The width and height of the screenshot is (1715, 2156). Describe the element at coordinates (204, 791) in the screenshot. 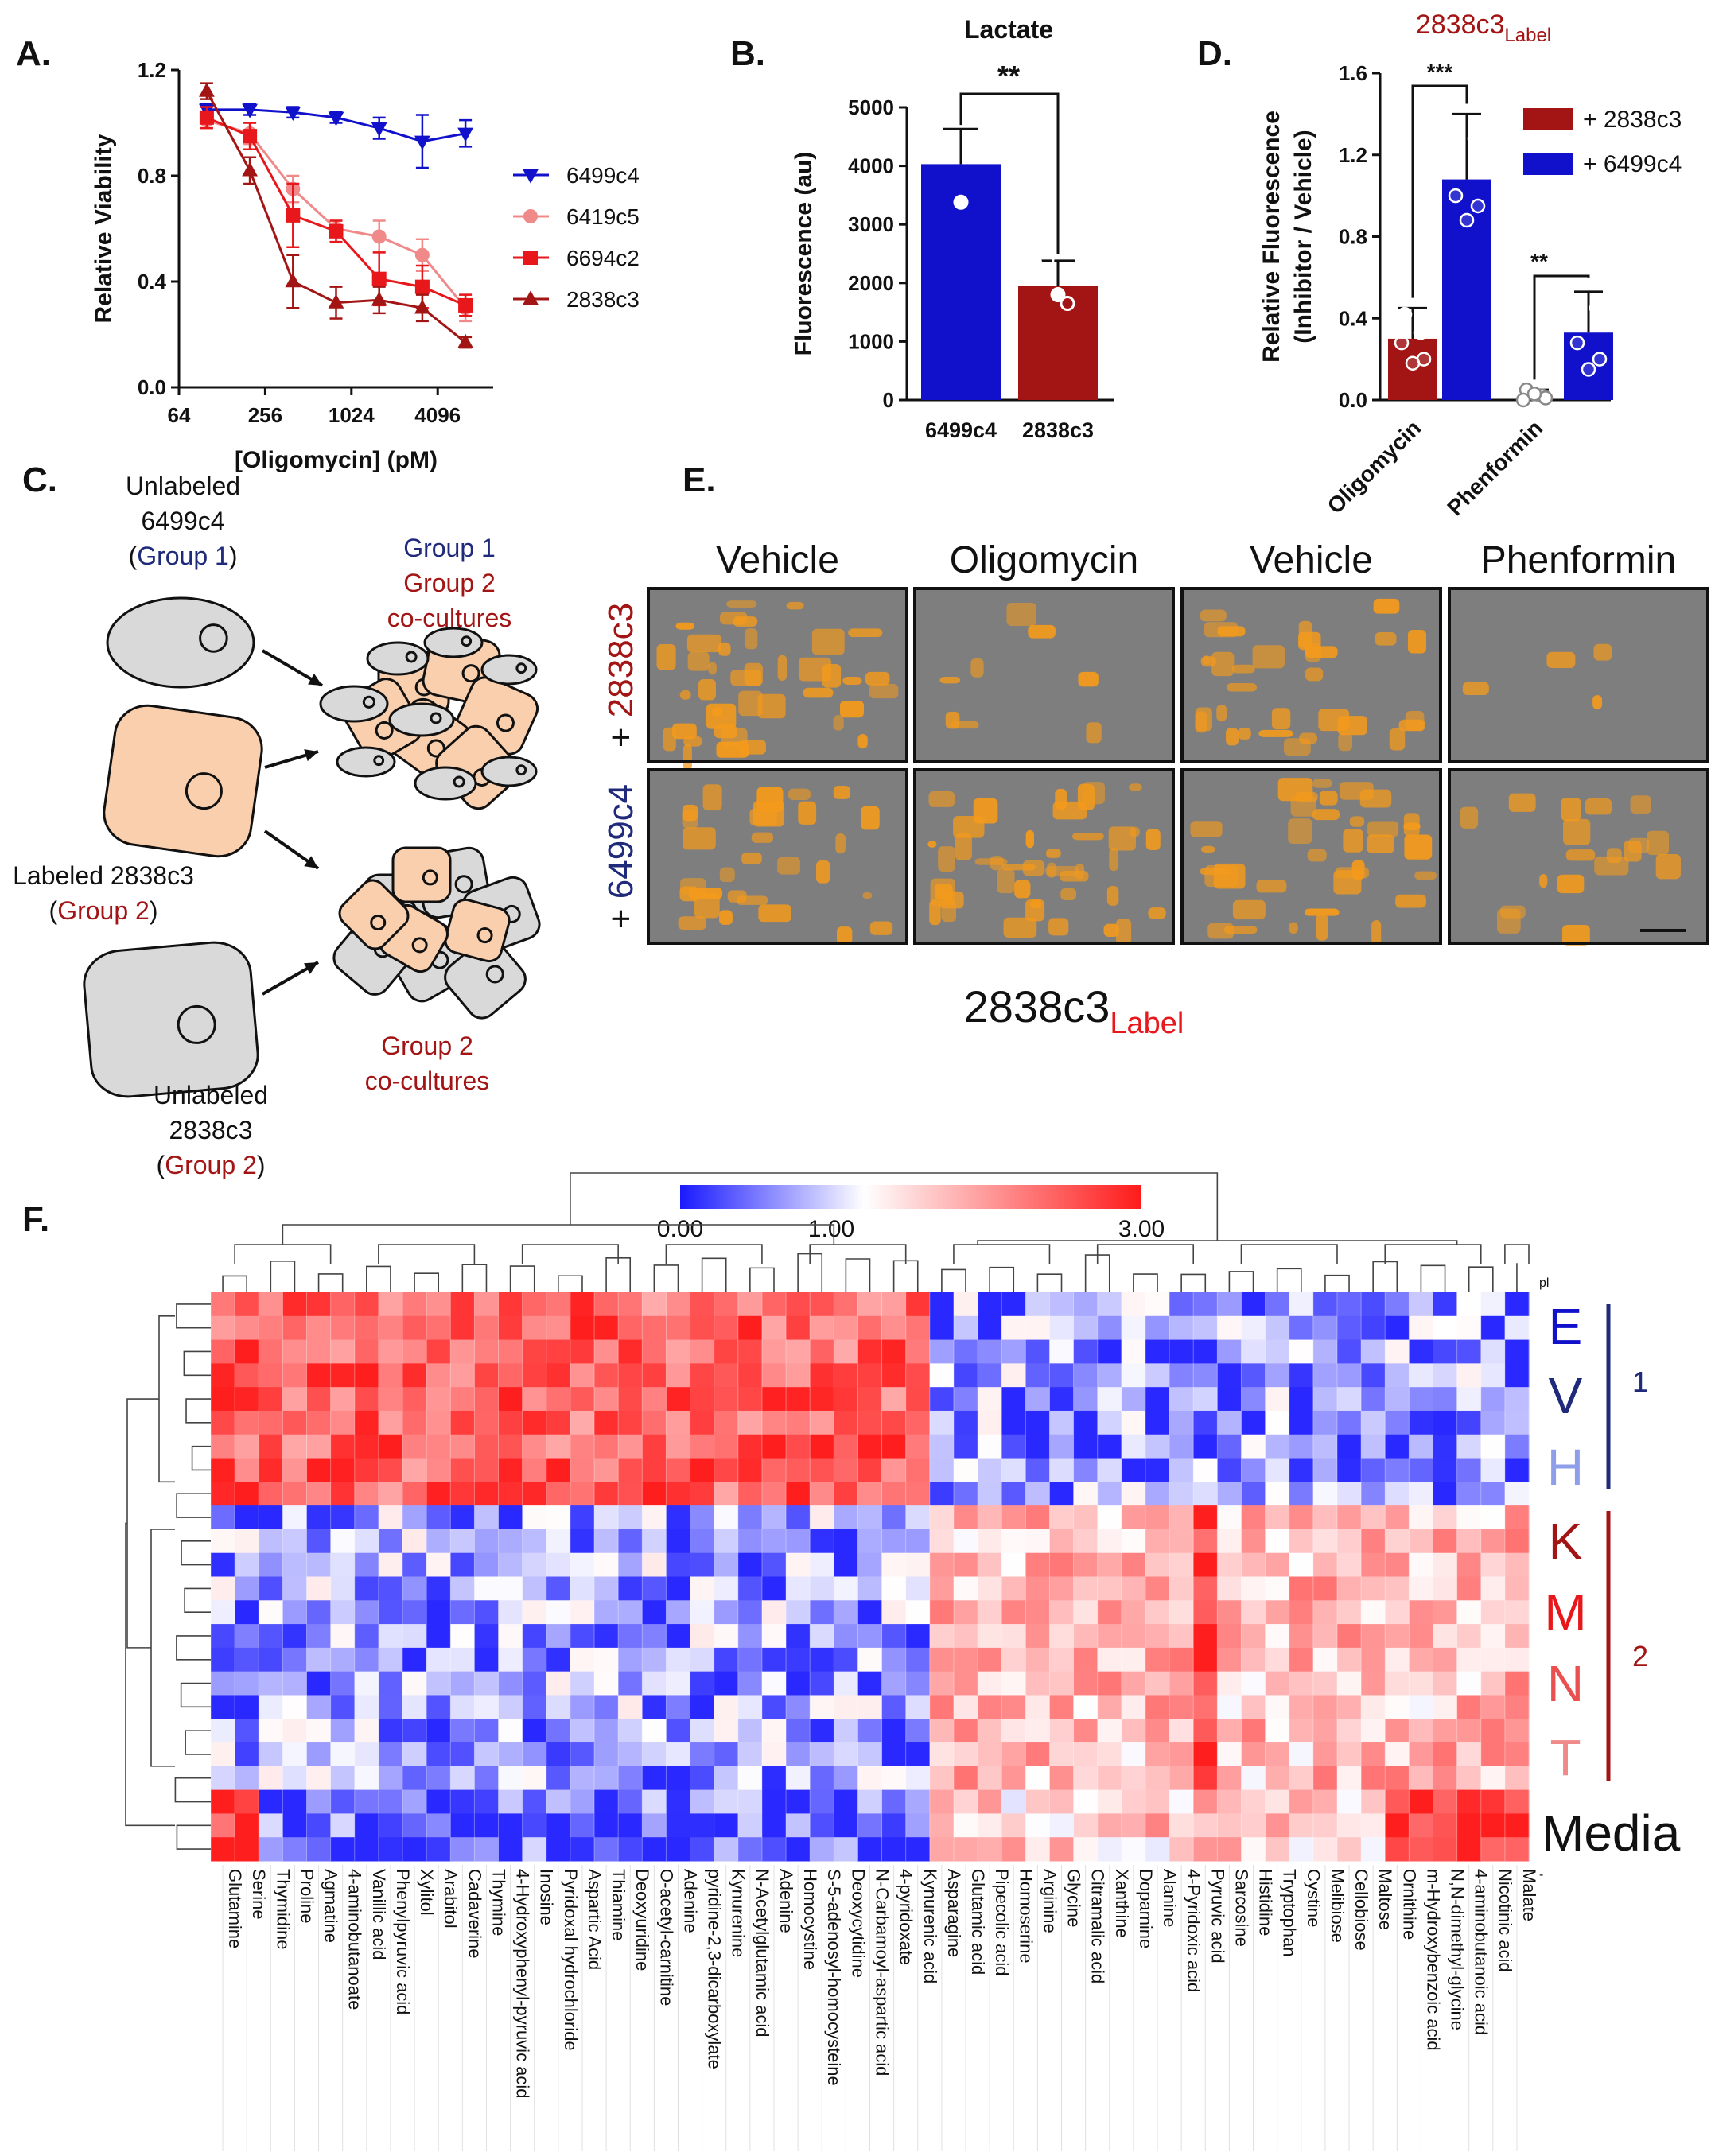

I see `cell-nucleus` at that location.